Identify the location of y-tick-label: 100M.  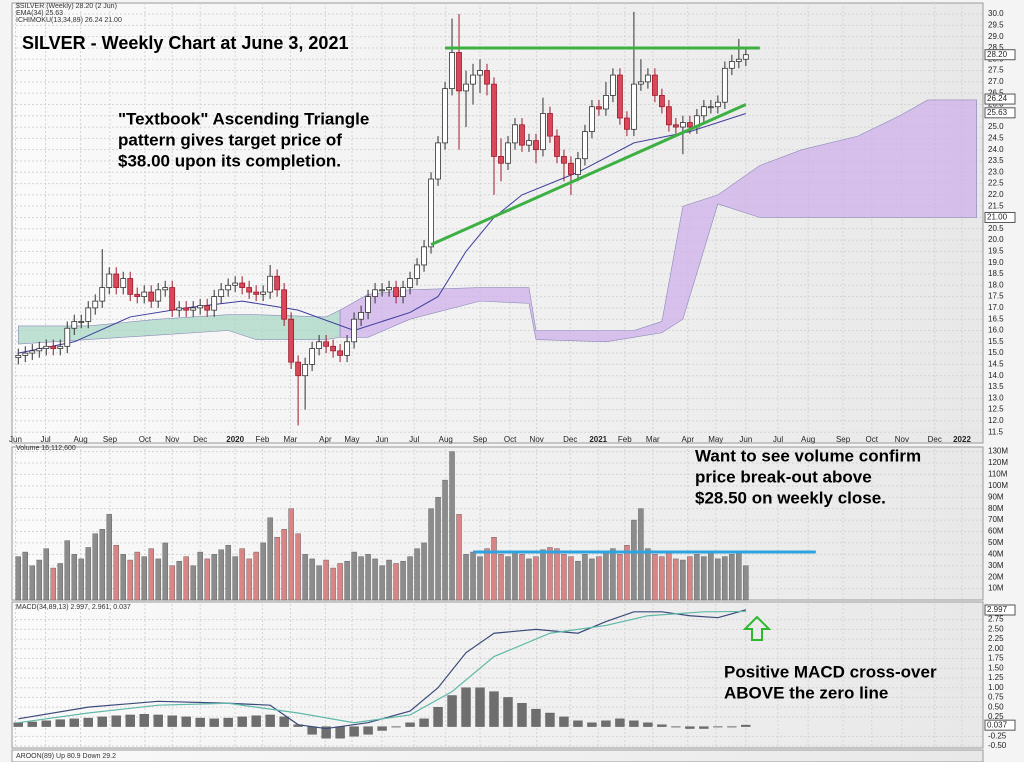
(998, 485).